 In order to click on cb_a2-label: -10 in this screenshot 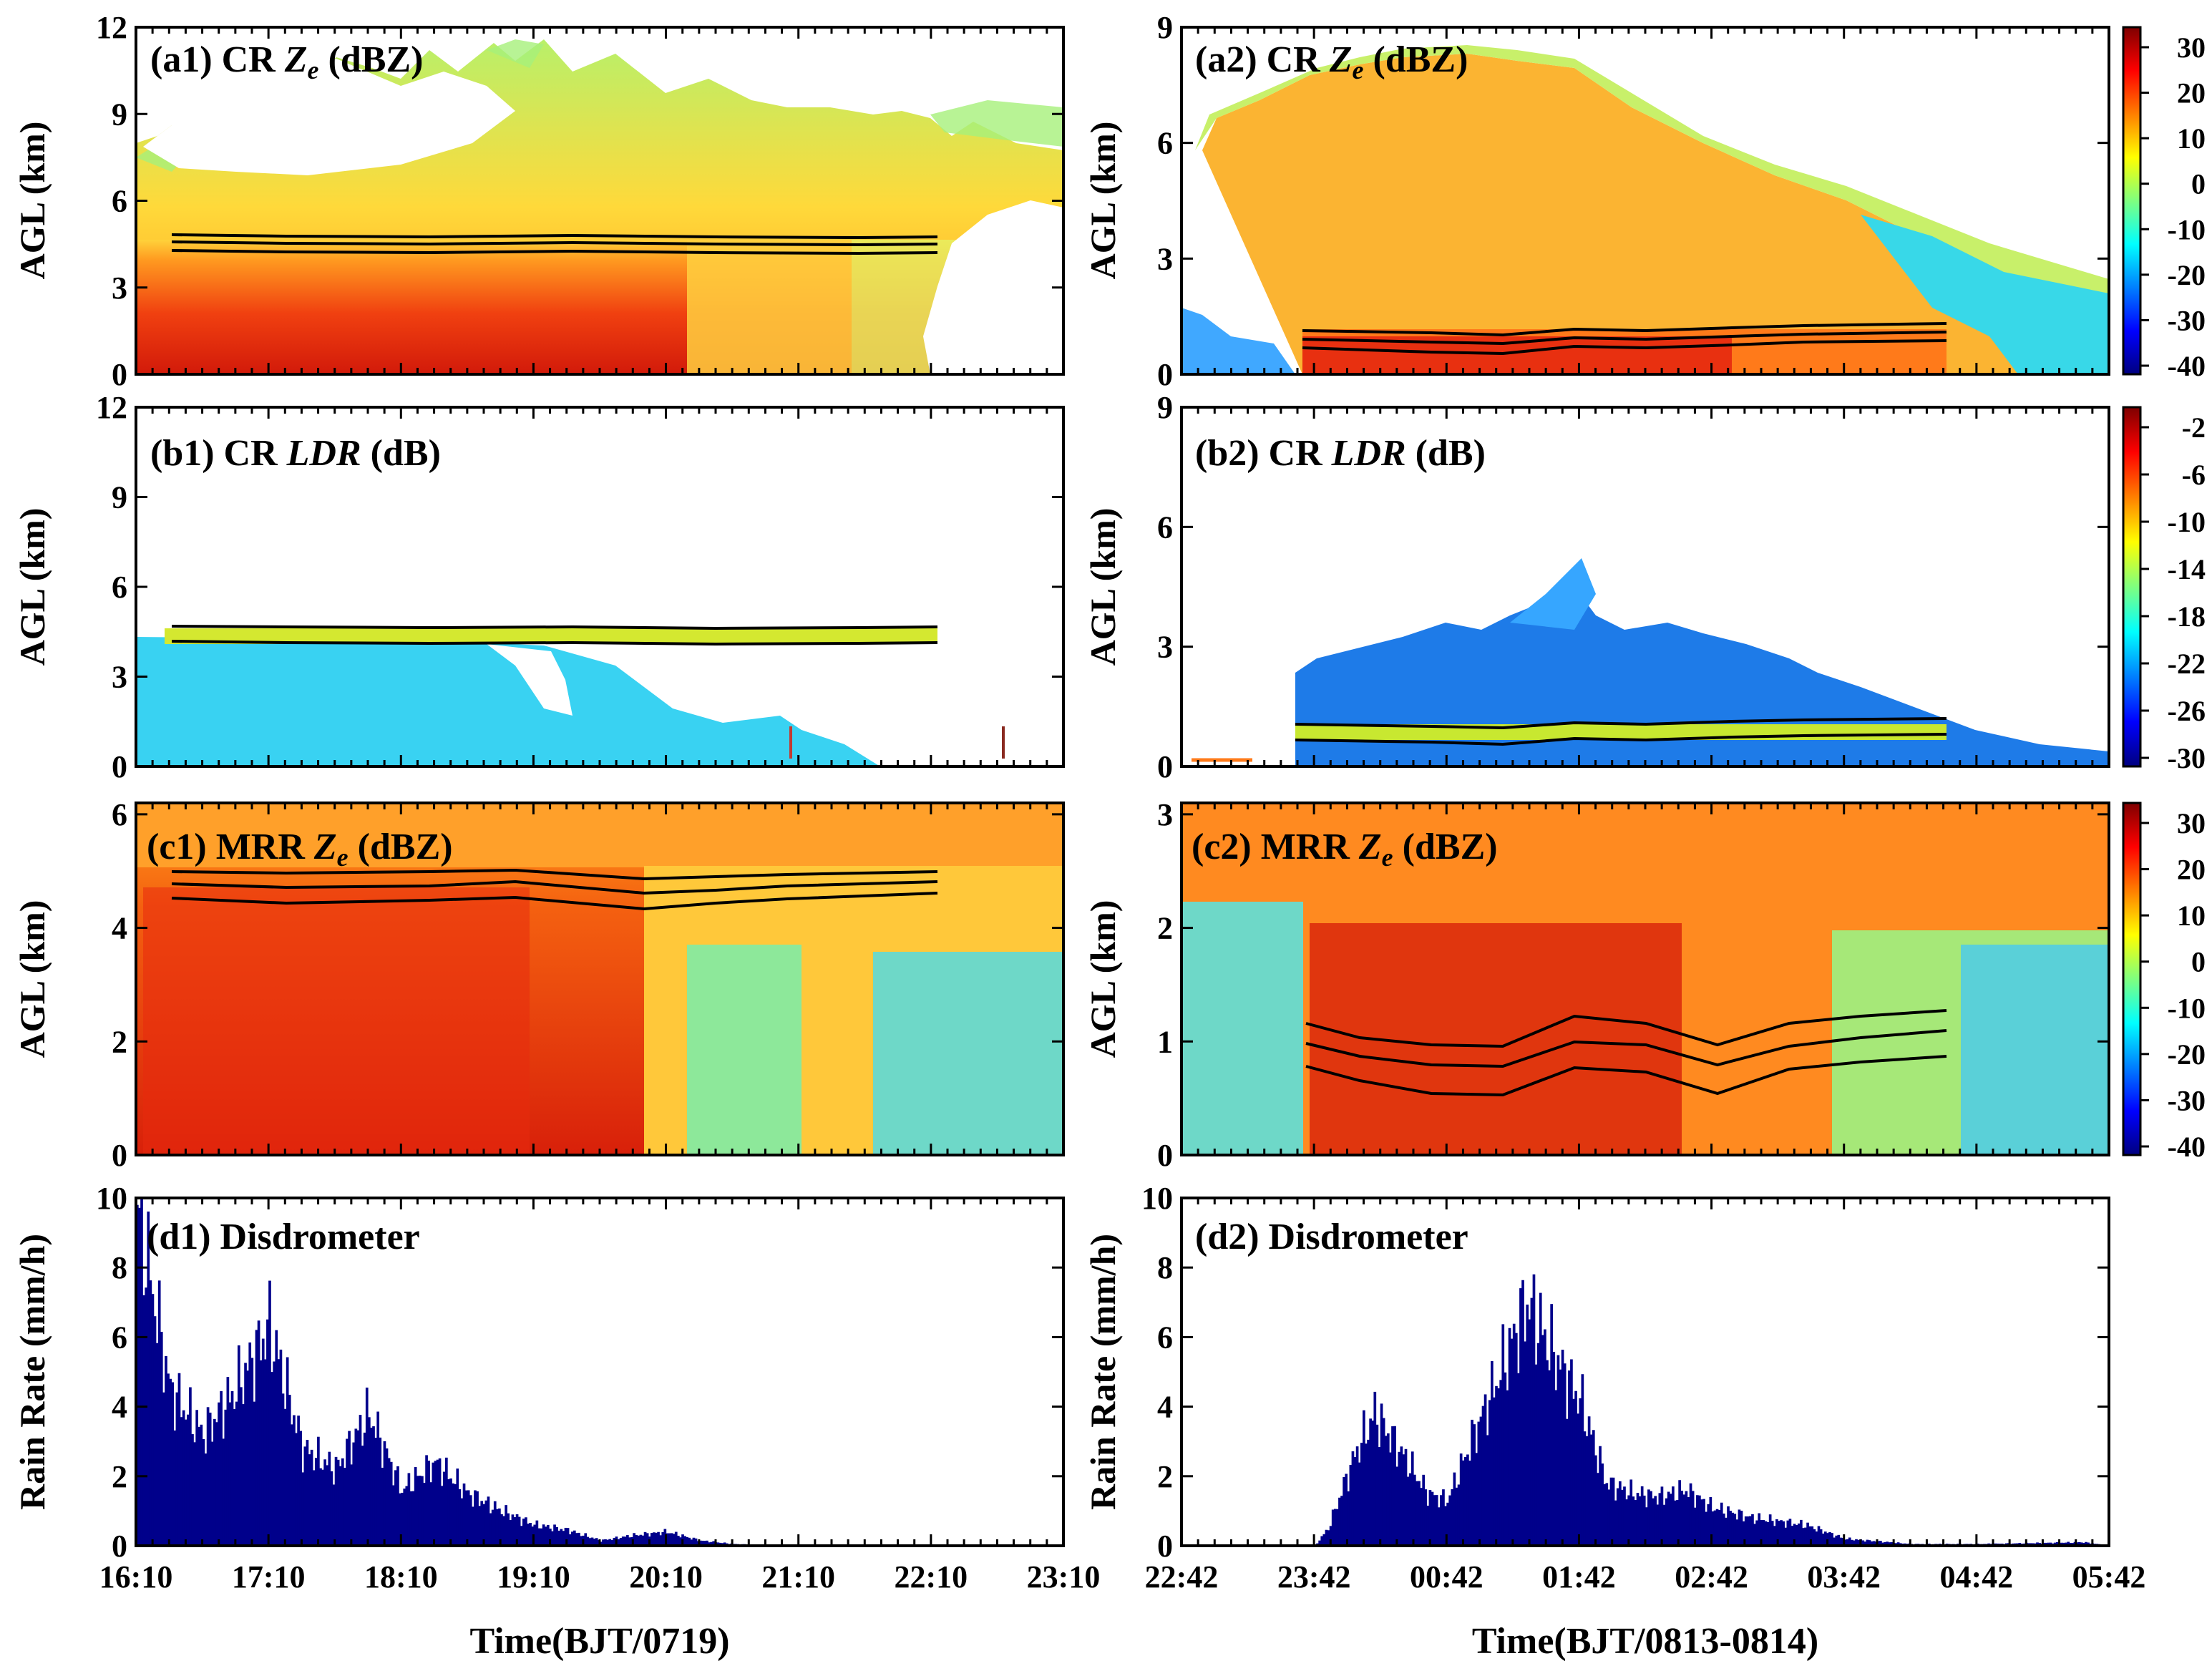, I will do `click(2187, 229)`.